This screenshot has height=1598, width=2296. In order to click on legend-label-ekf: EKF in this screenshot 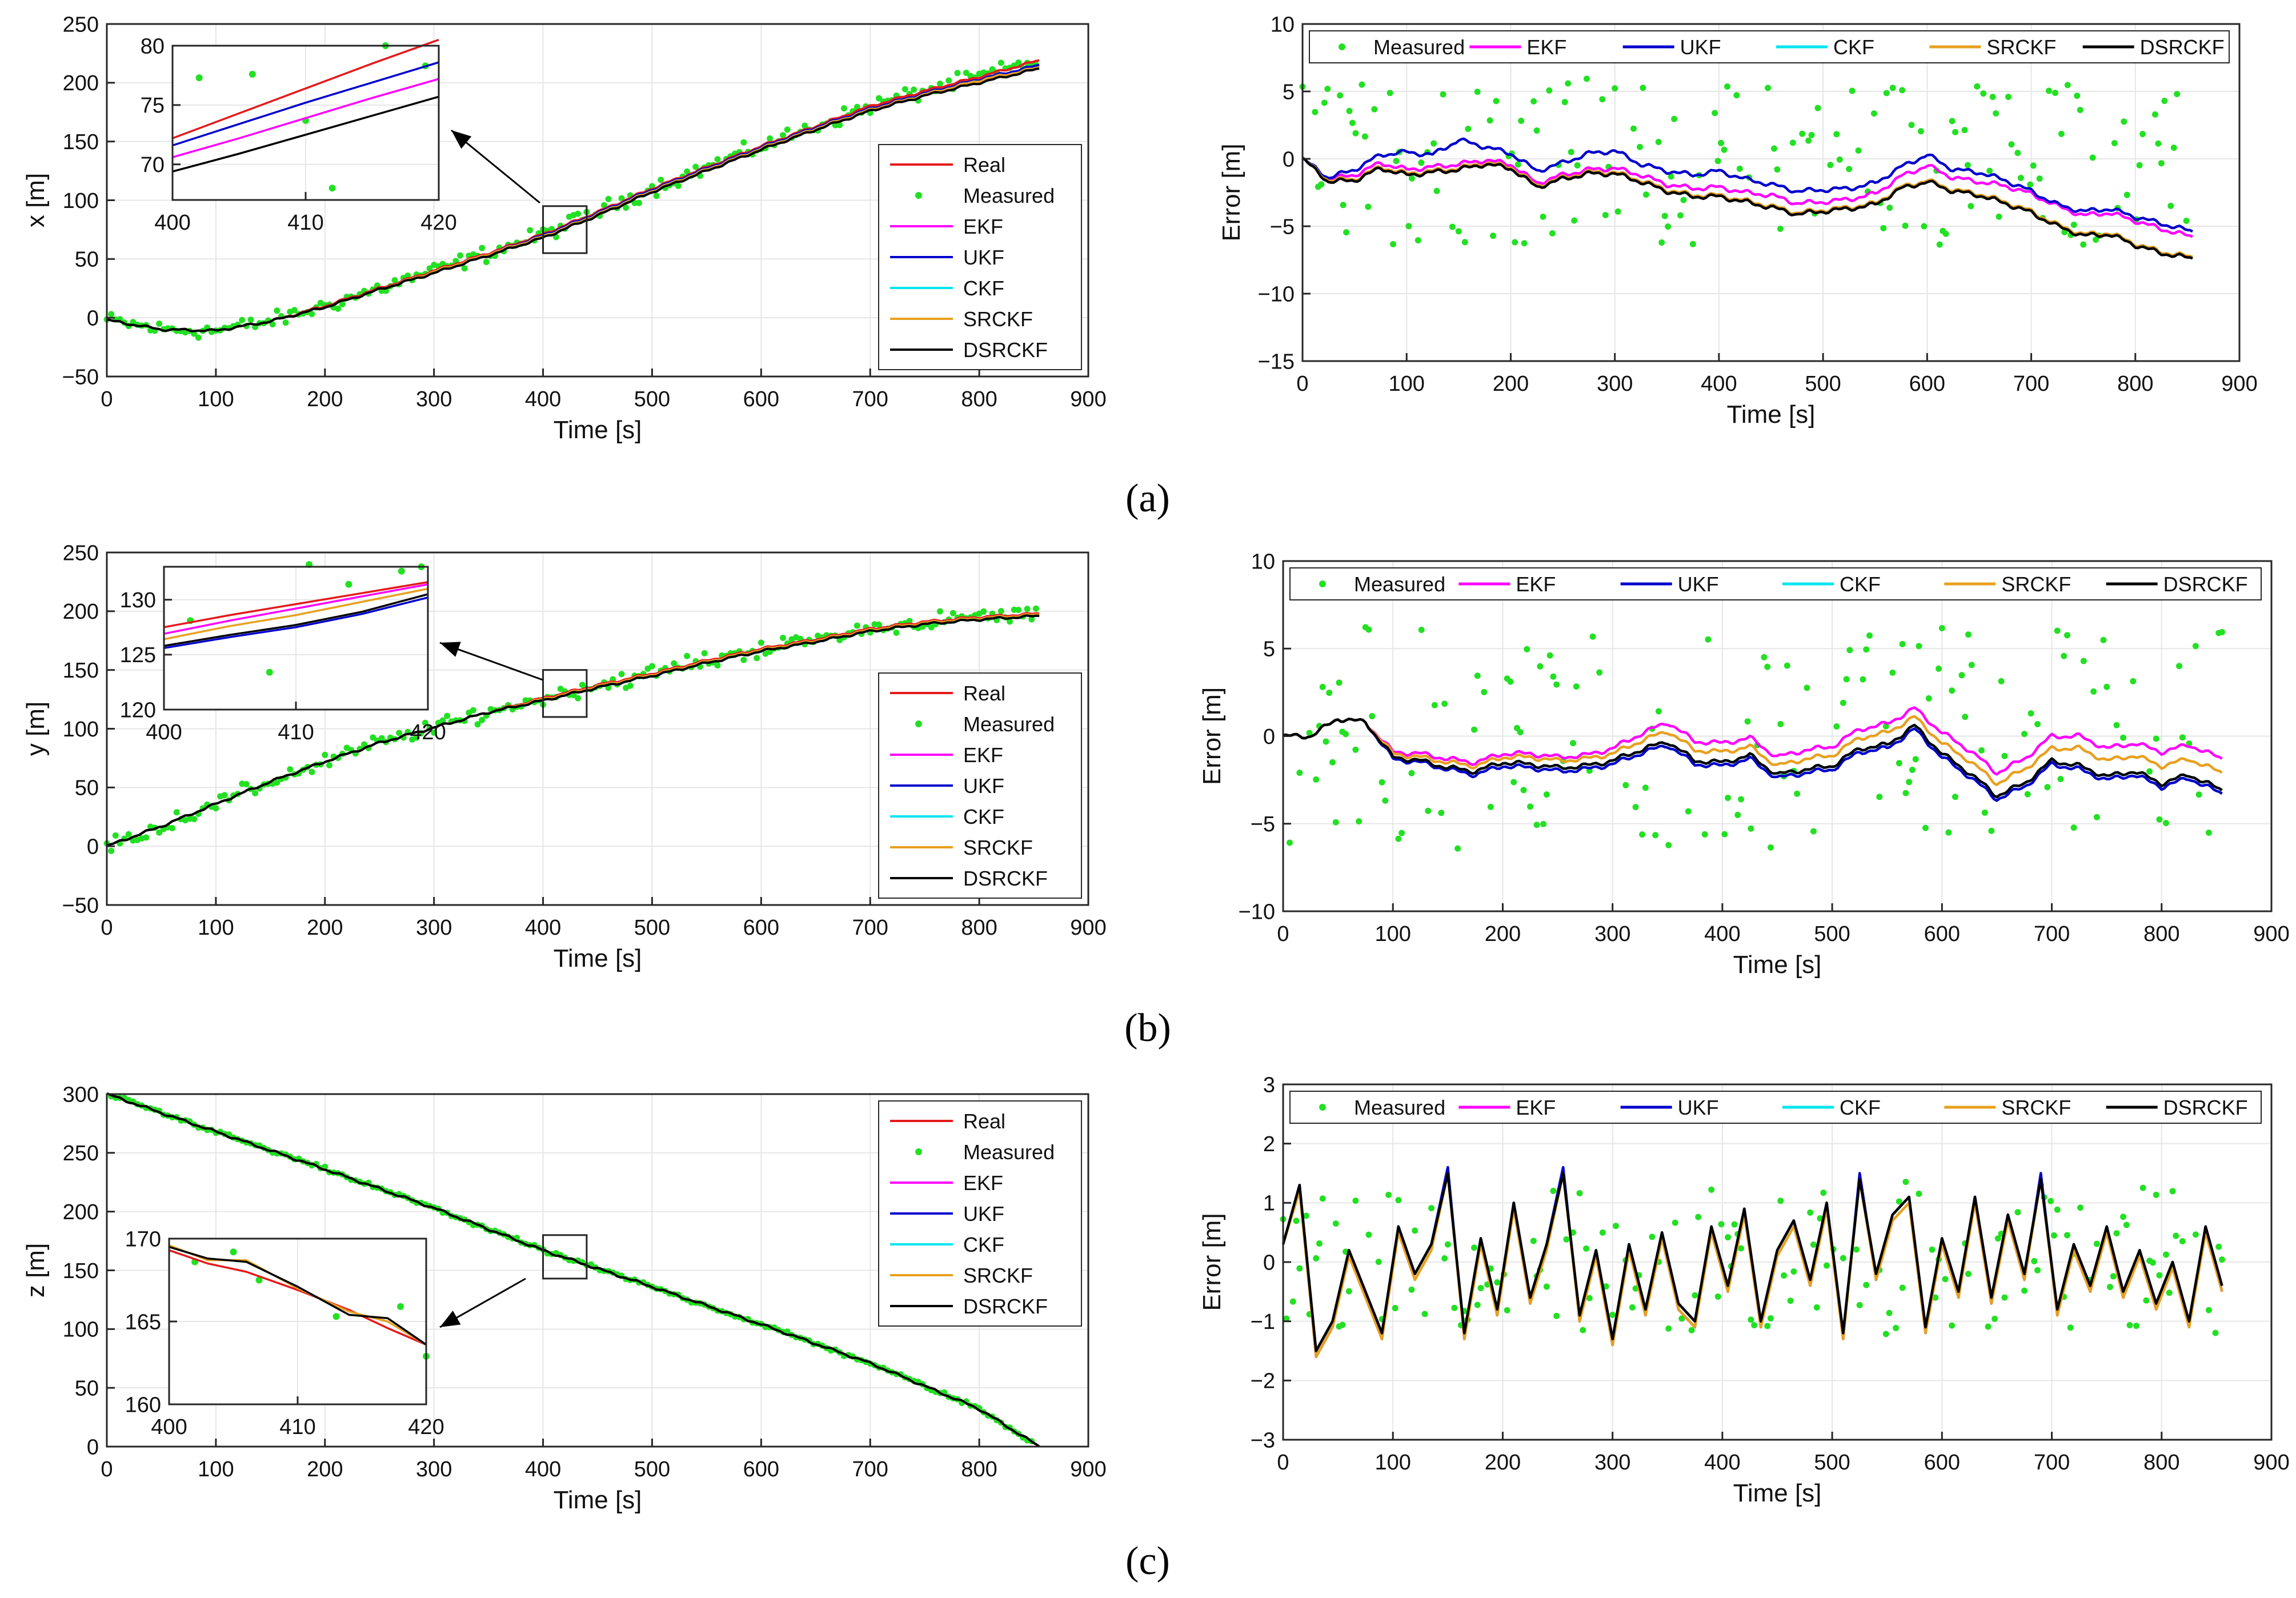, I will do `click(1536, 584)`.